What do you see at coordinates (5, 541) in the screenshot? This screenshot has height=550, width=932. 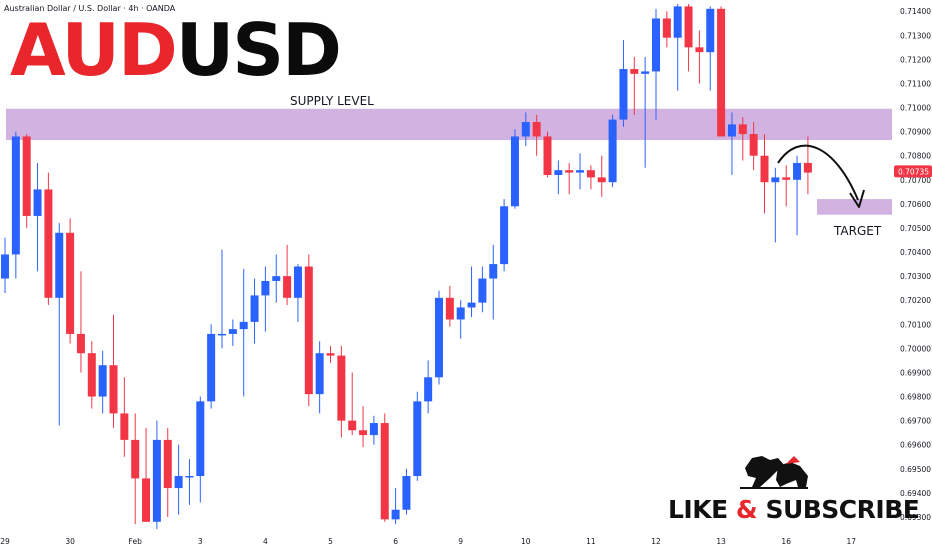 I see `x-tick-label: 29` at bounding box center [5, 541].